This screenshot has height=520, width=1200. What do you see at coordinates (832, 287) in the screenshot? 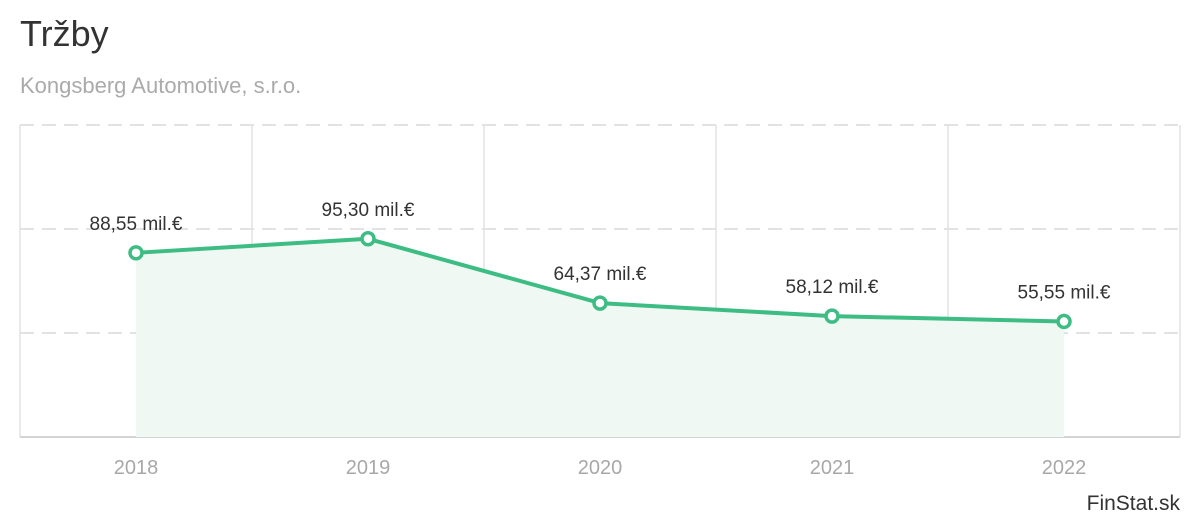
I see `data-label: 58,12 mil.€` at bounding box center [832, 287].